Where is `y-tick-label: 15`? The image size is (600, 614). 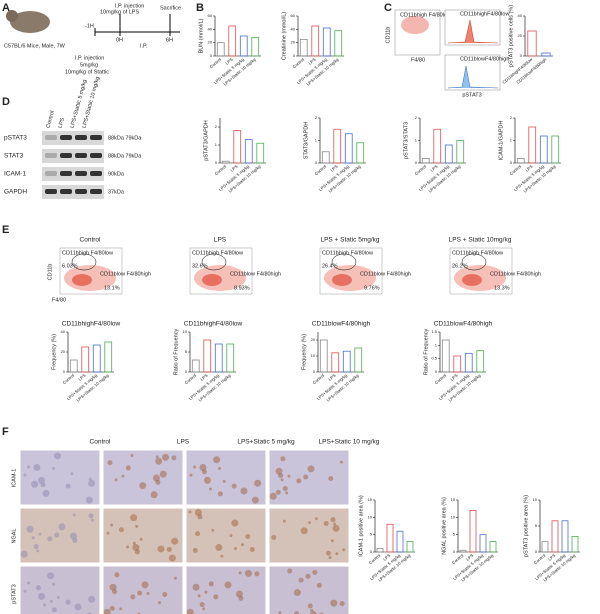
y-tick-label: 15 is located at coordinates (370, 499).